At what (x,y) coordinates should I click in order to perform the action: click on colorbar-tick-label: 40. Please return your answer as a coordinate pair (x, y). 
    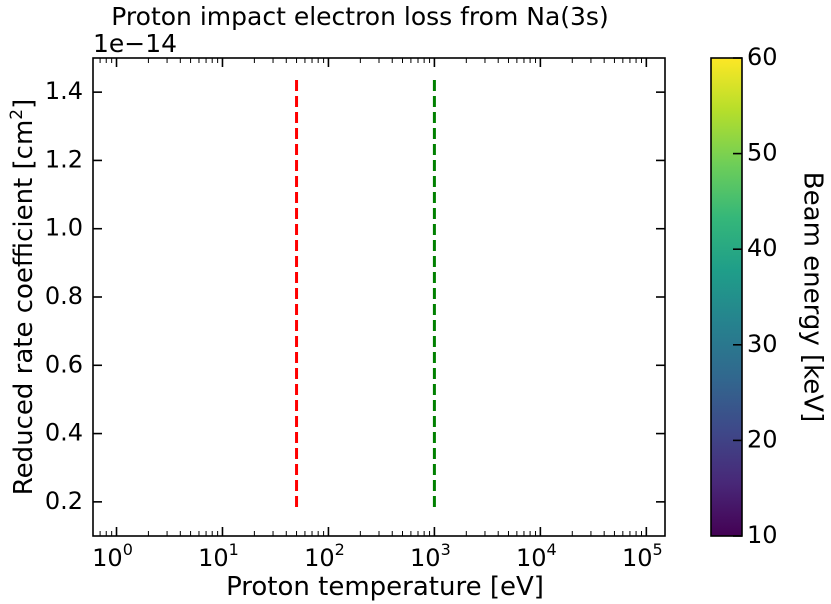
    Looking at the image, I should click on (762, 248).